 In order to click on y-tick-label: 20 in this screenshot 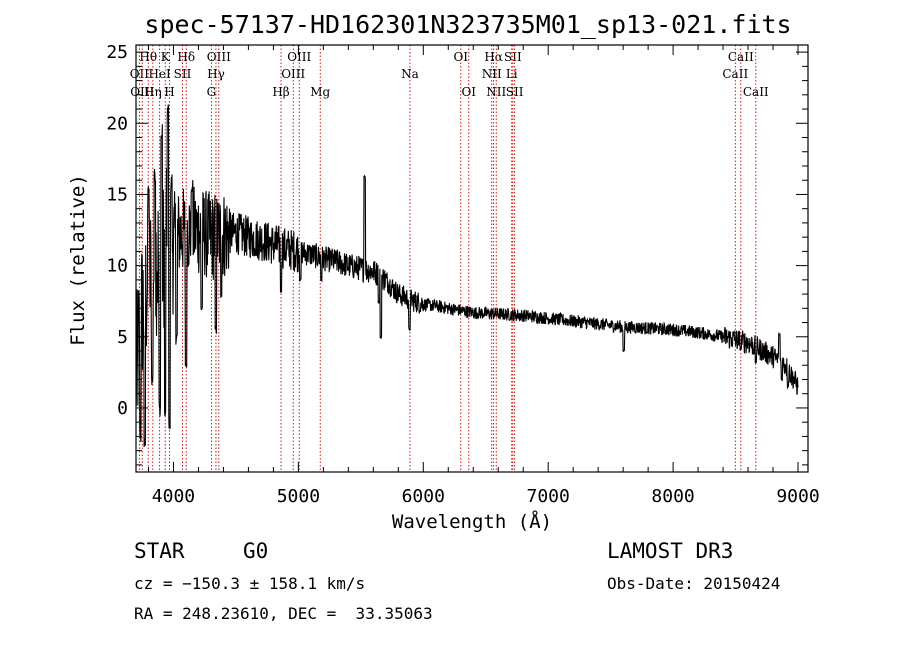, I will do `click(117, 123)`.